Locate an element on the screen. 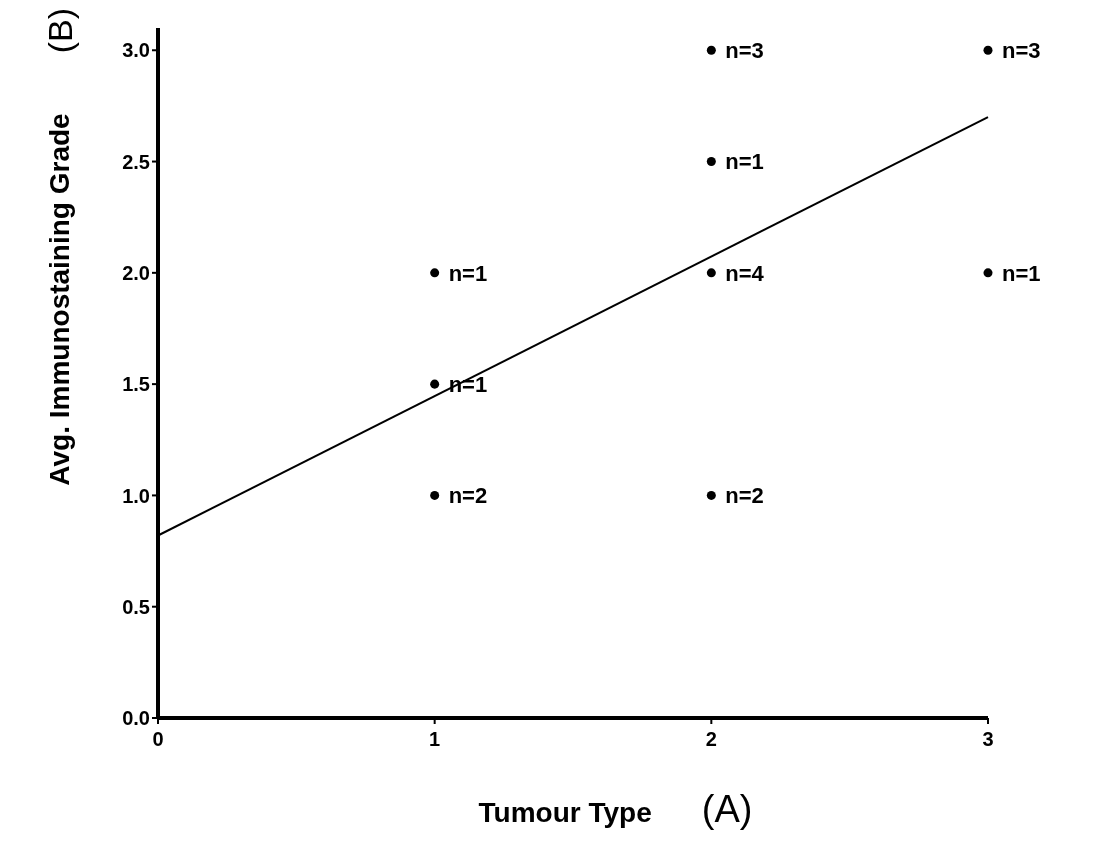 Image resolution: width=1095 pixels, height=859 pixels. text: (B) is located at coordinates (60, 31).